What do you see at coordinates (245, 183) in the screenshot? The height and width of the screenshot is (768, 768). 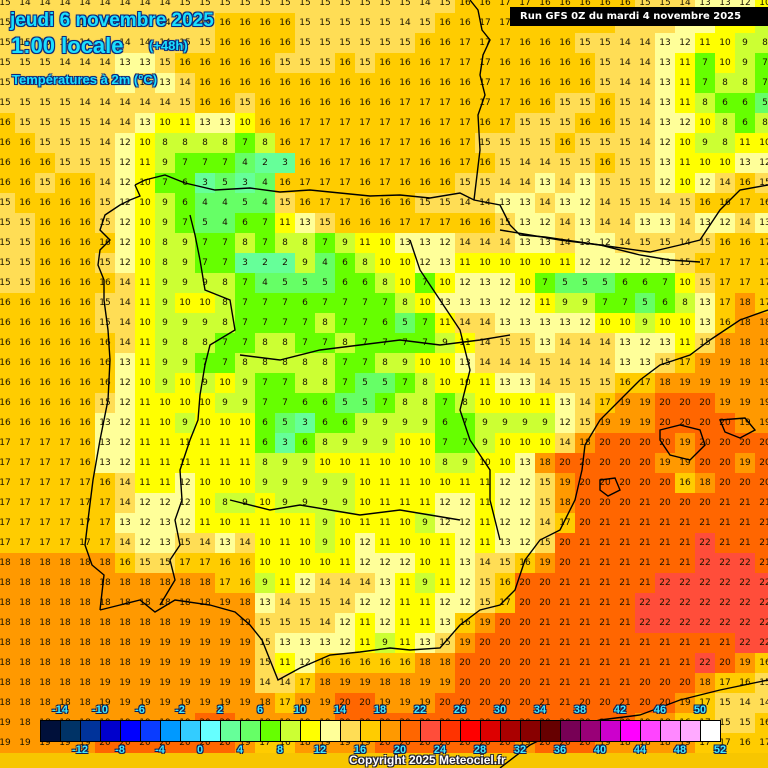 I see `temperature-value: 3` at bounding box center [245, 183].